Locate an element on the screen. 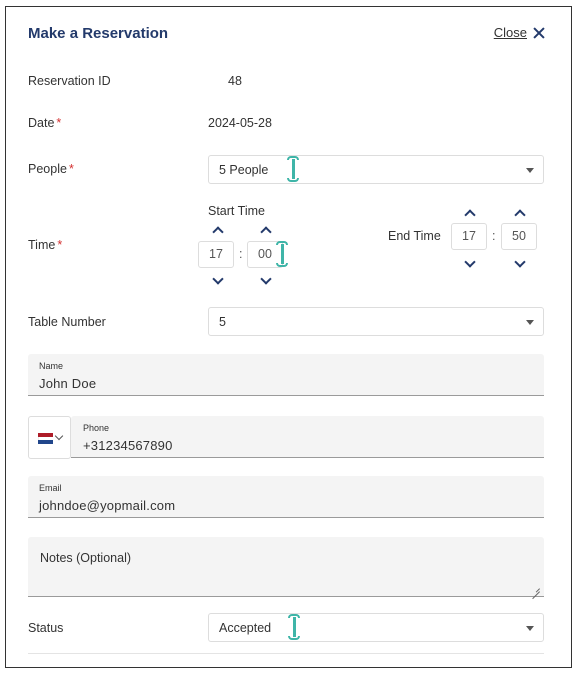  table-number-label: Table Number is located at coordinates (67, 322).